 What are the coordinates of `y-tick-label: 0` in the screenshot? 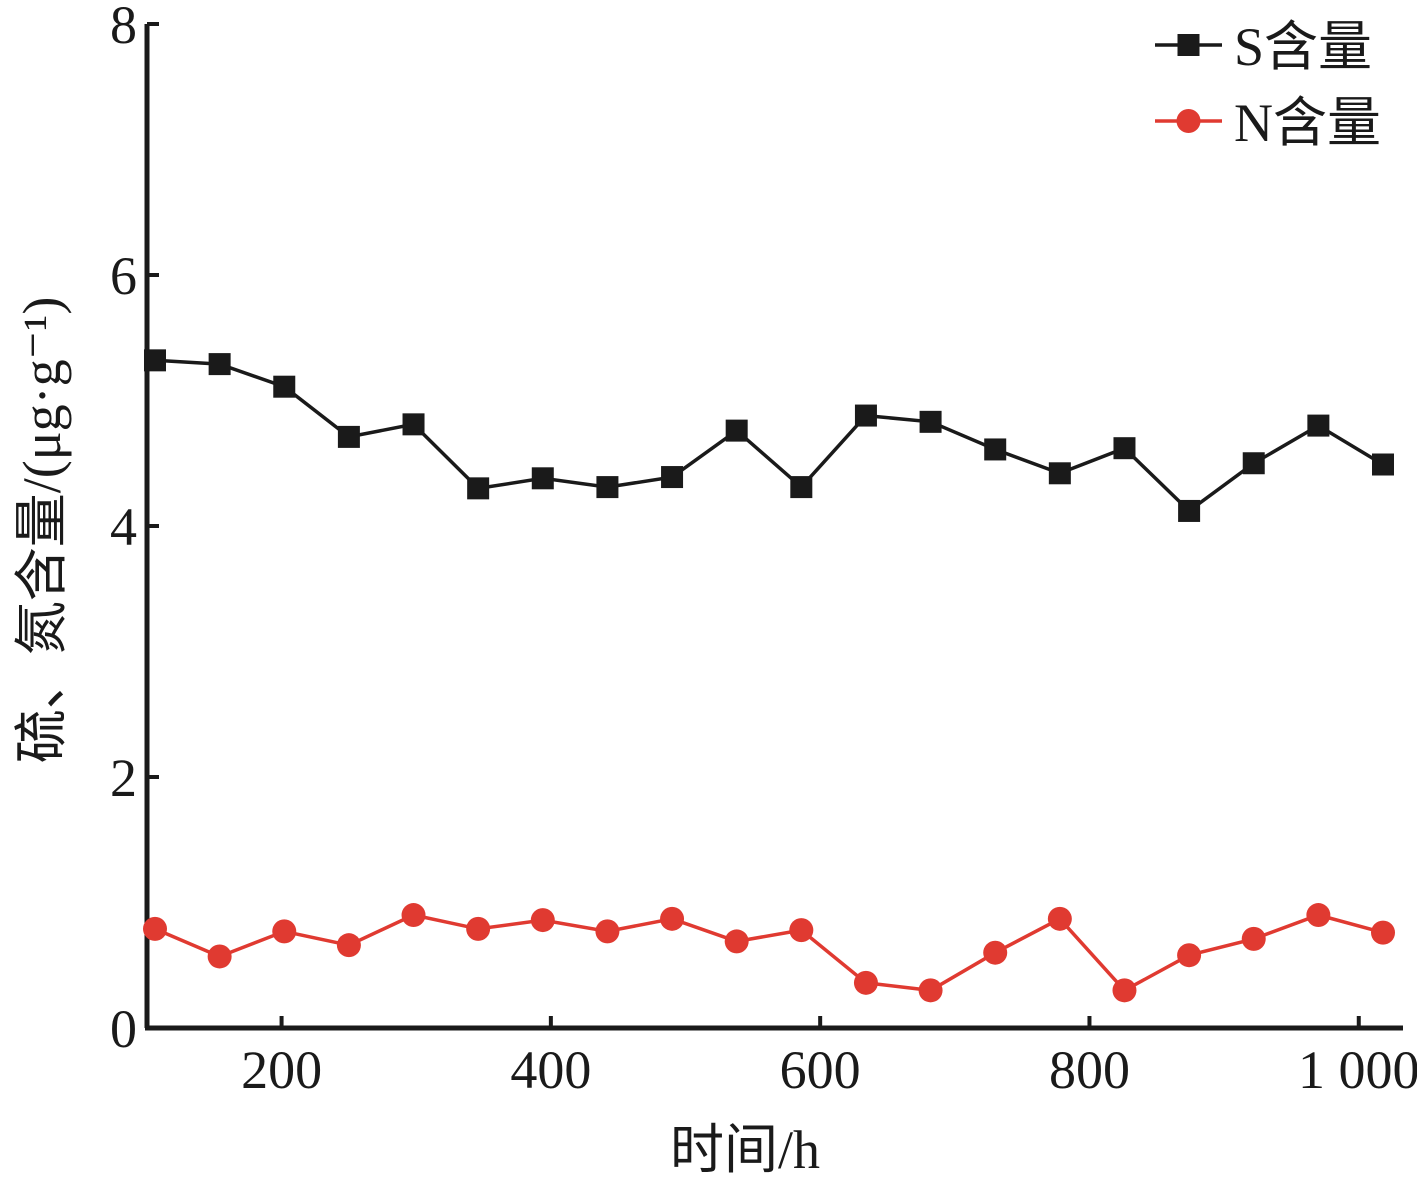 It's located at (123, 1029).